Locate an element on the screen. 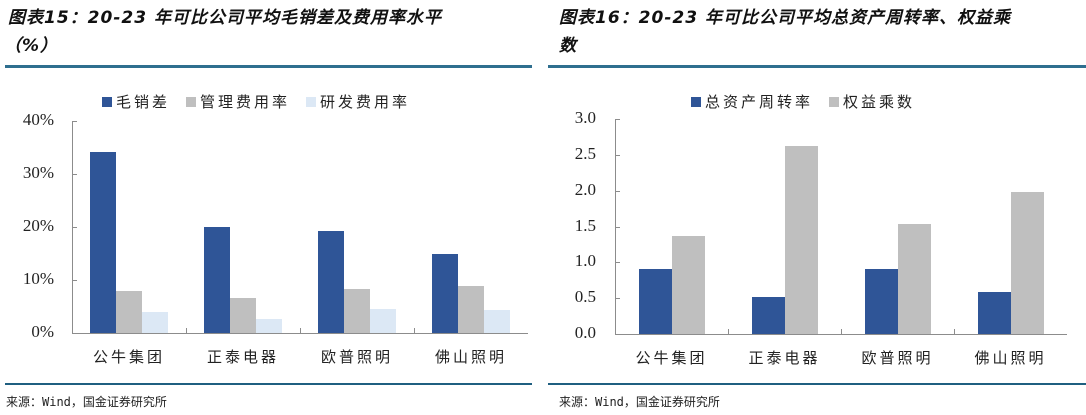 The image size is (1086, 415). right-source-divider is located at coordinates (817, 384).